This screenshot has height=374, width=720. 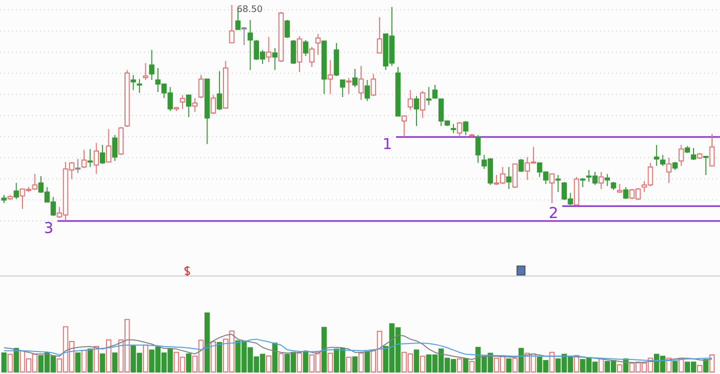 I want to click on annotation: 2, so click(x=553, y=213).